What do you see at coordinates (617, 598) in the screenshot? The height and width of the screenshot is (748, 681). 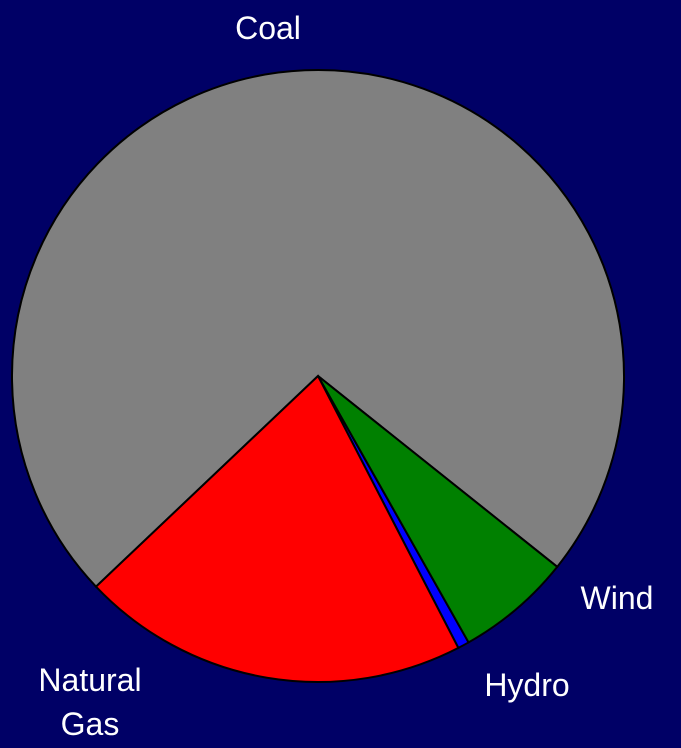 I see `slice-label: Wind` at bounding box center [617, 598].